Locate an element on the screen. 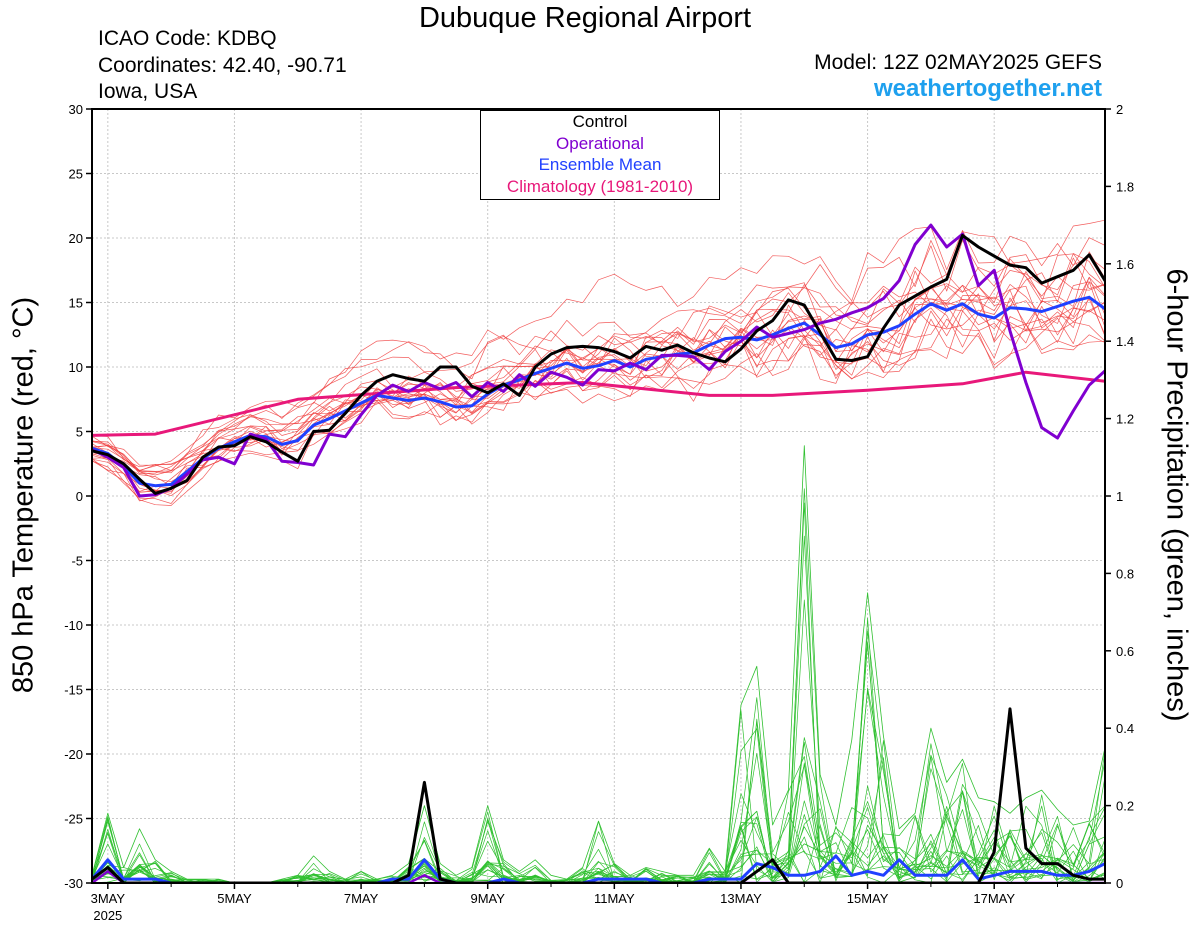  y-tick-label-left: 25 is located at coordinates (76, 174).